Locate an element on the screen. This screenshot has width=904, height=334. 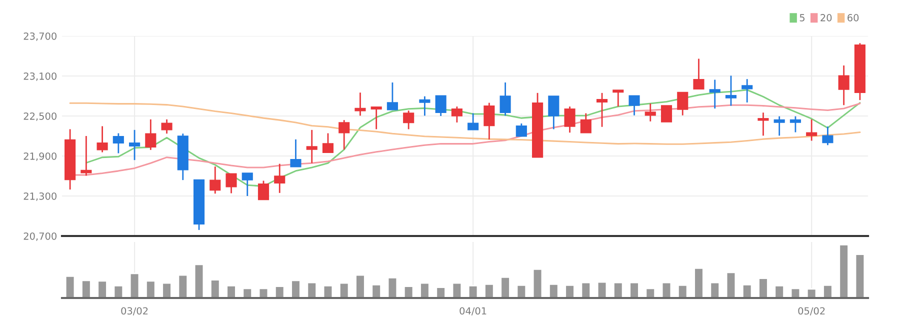
y-tick-label: 23,700 is located at coordinates (40, 36).